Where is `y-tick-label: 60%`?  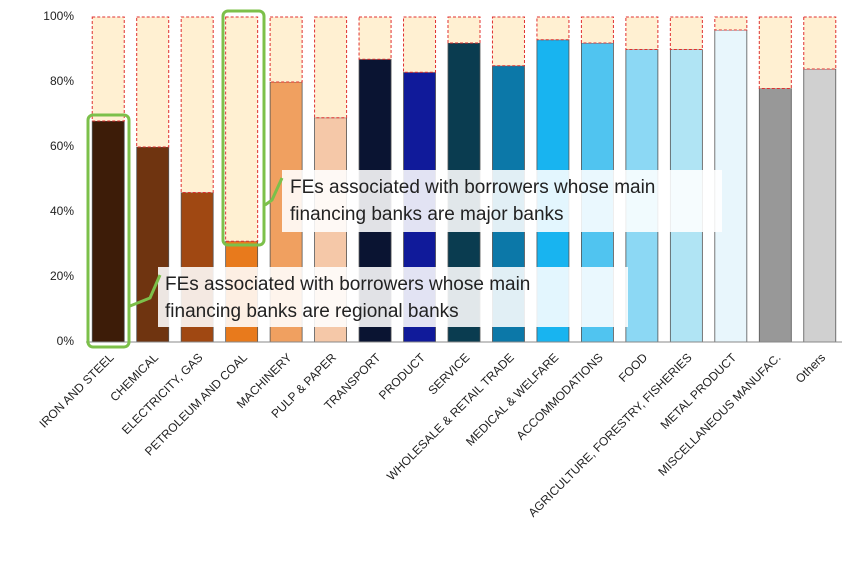 y-tick-label: 60% is located at coordinates (62, 146).